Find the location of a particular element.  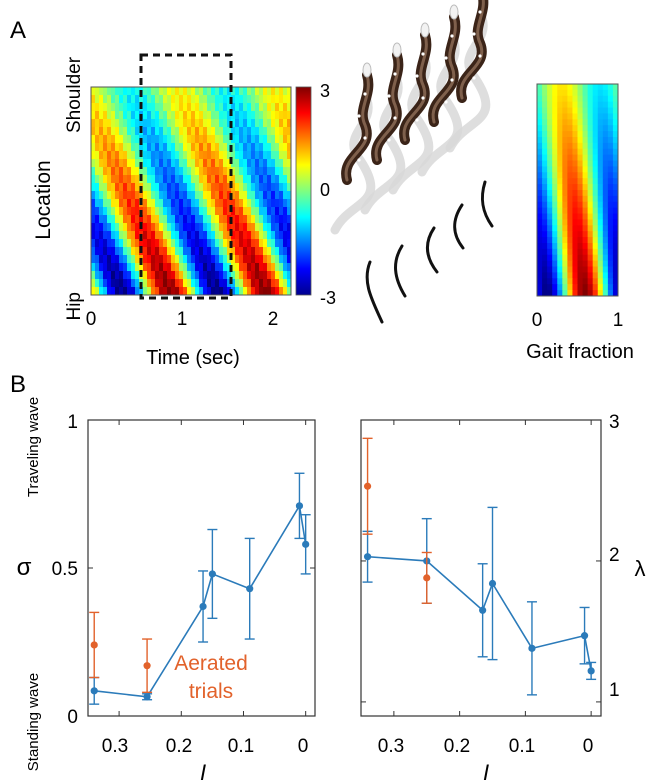

snake-icon is located at coordinates (410, 117).